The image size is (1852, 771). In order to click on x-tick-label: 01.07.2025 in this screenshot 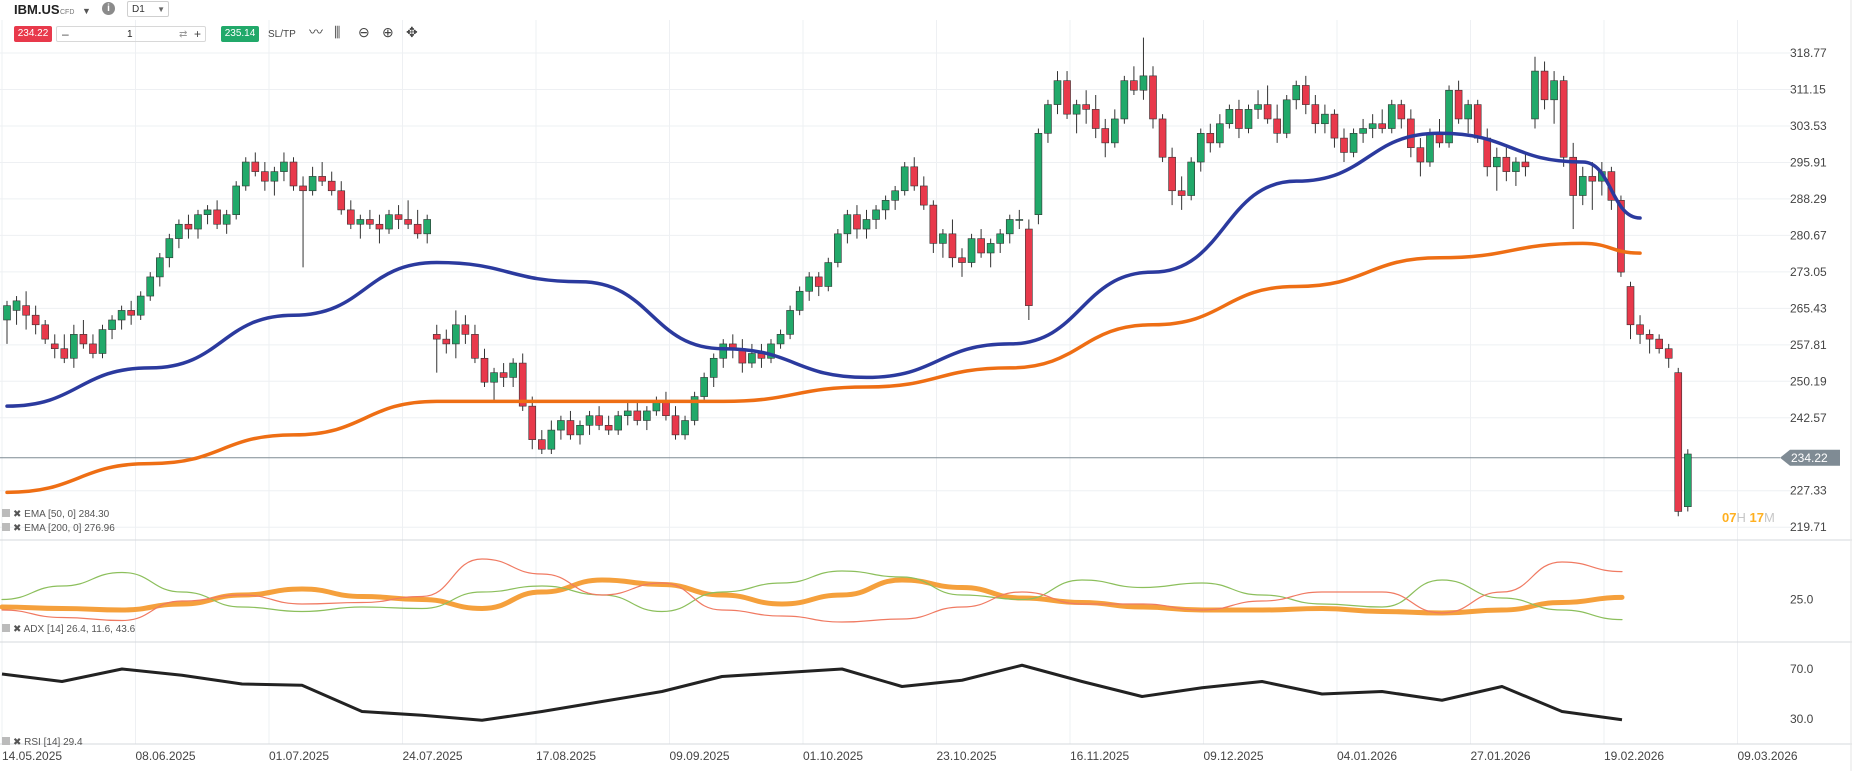, I will do `click(299, 756)`.